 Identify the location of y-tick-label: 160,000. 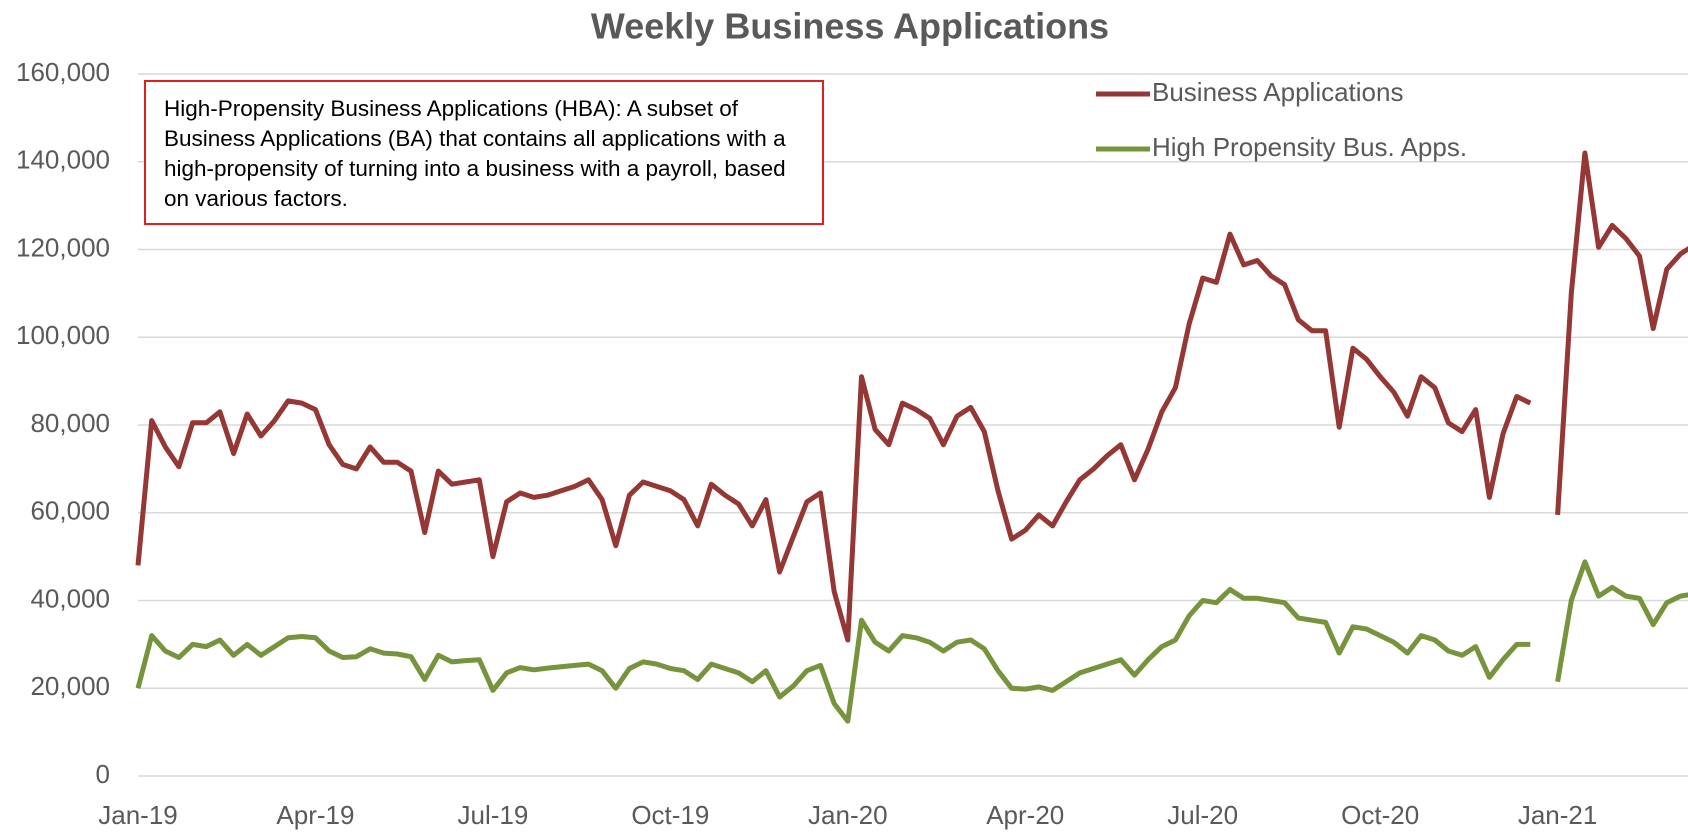
(63, 72).